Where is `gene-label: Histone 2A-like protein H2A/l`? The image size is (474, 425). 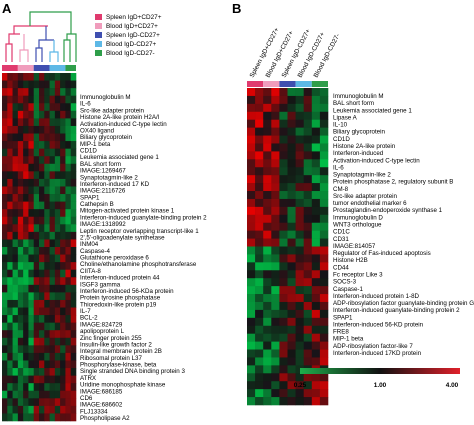
gene-label: Histone 2A-like protein H2A/l is located at coordinates (119, 117).